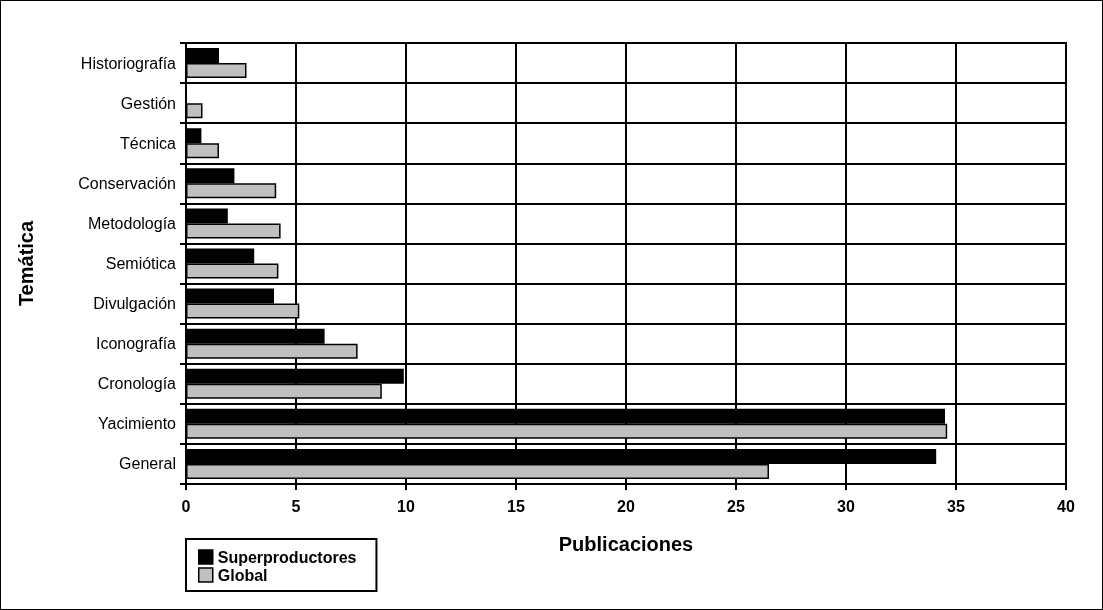 The width and height of the screenshot is (1103, 610). What do you see at coordinates (516, 506) in the screenshot?
I see `x-tick-label: 15` at bounding box center [516, 506].